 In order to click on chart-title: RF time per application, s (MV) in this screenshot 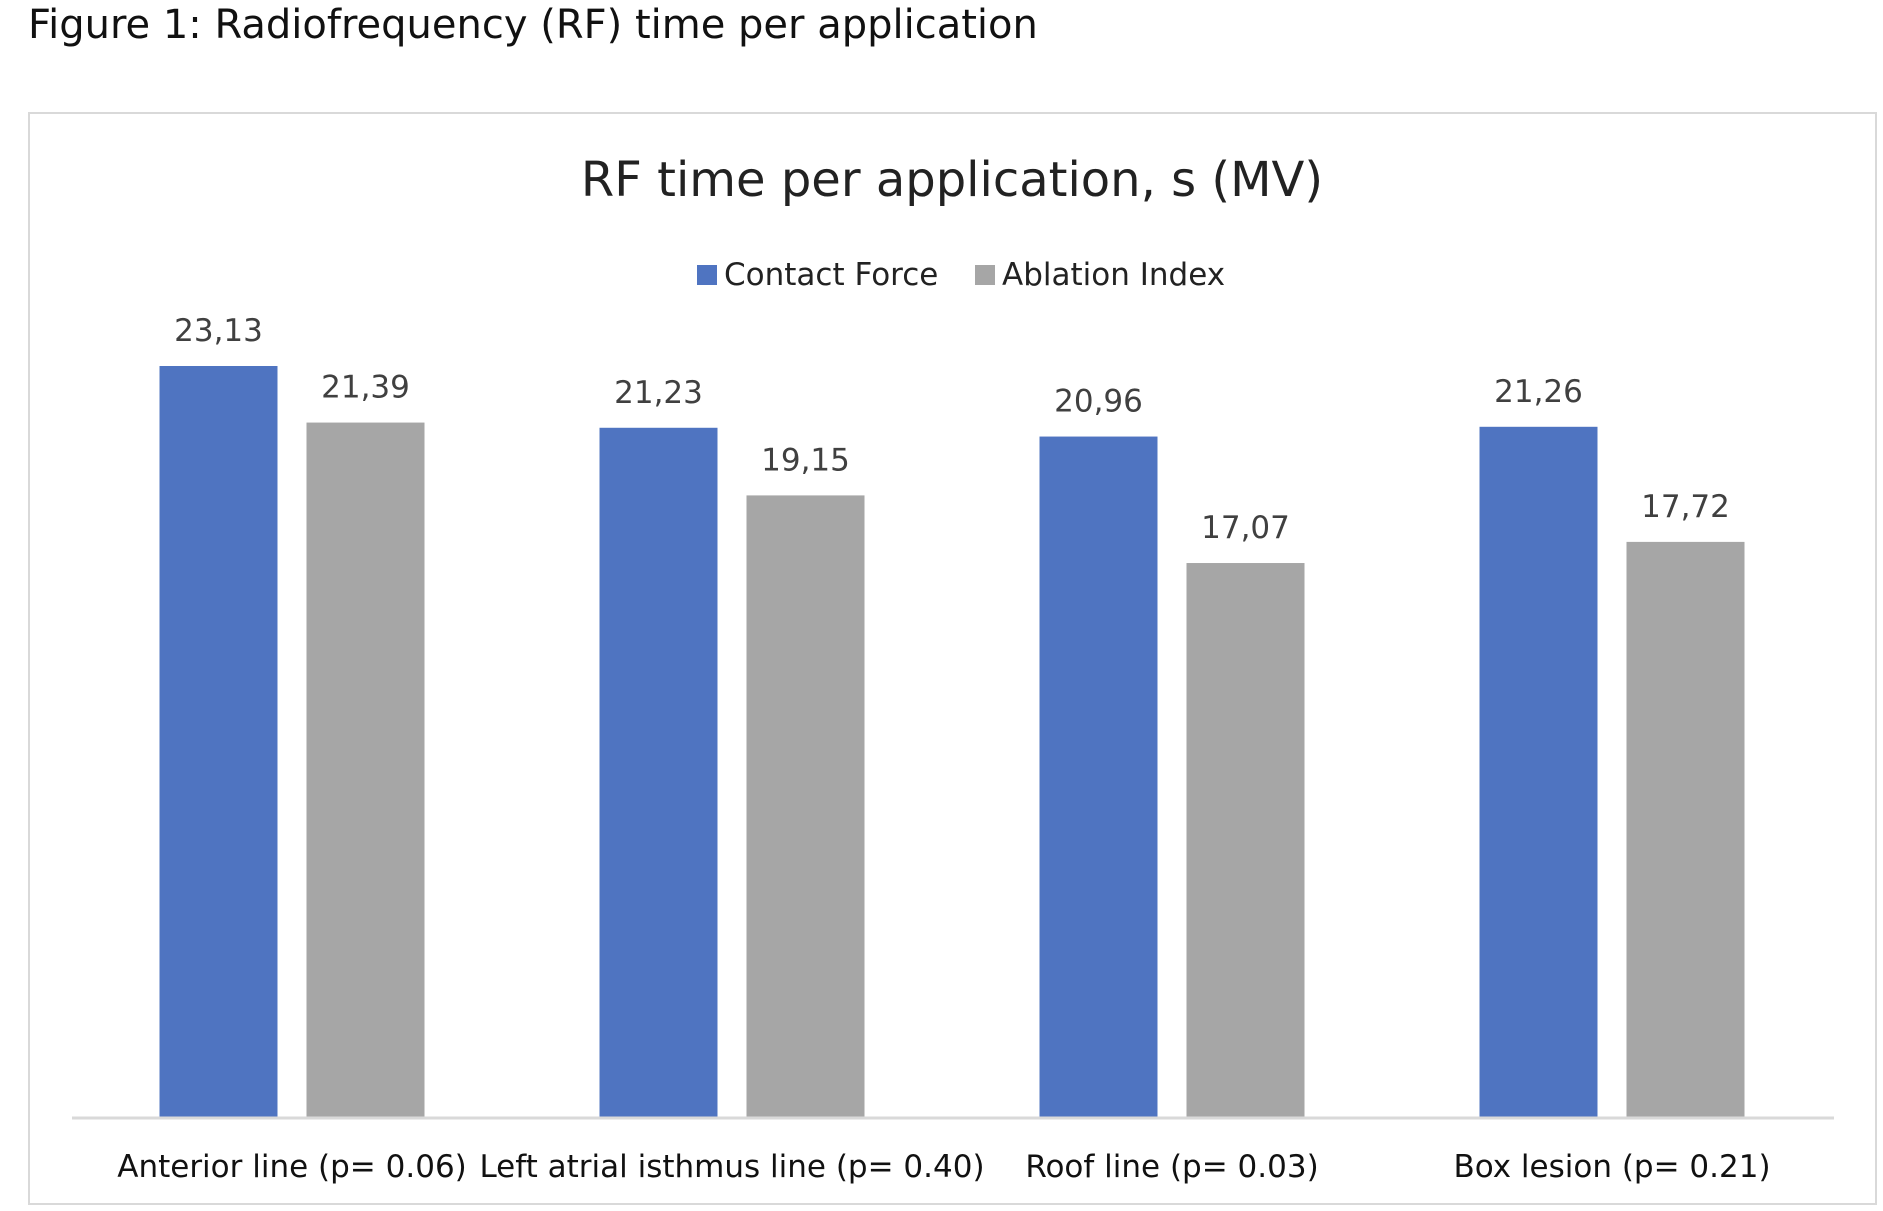, I will do `click(952, 180)`.